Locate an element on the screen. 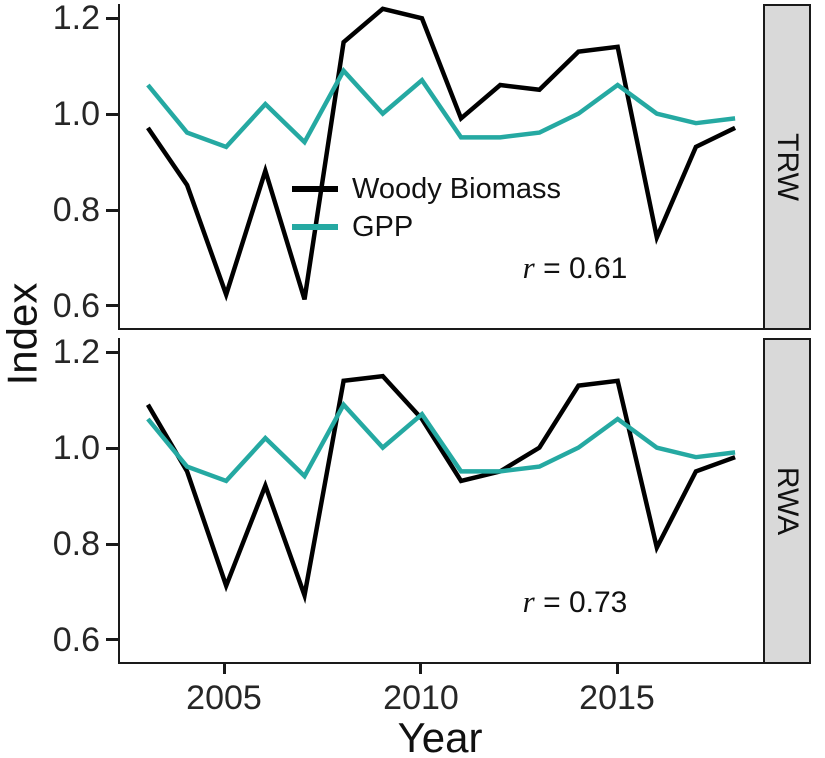  correlation-annotation-rwa: r = 0.73 is located at coordinates (575, 604).